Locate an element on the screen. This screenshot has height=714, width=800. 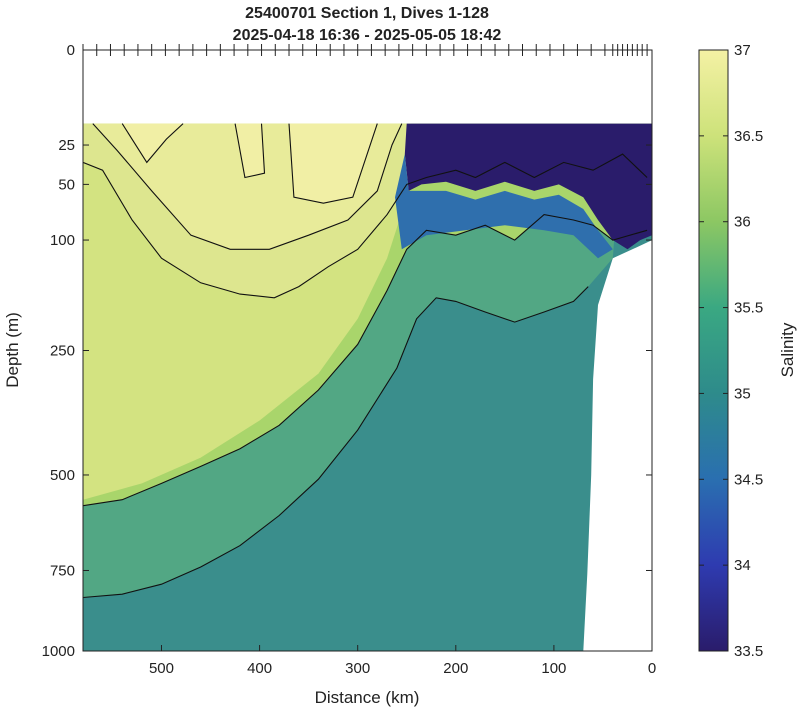
colorbar-ticks: 33.5 34 34.5 35 35.5 36 36.5 37 is located at coordinates (731, 351).